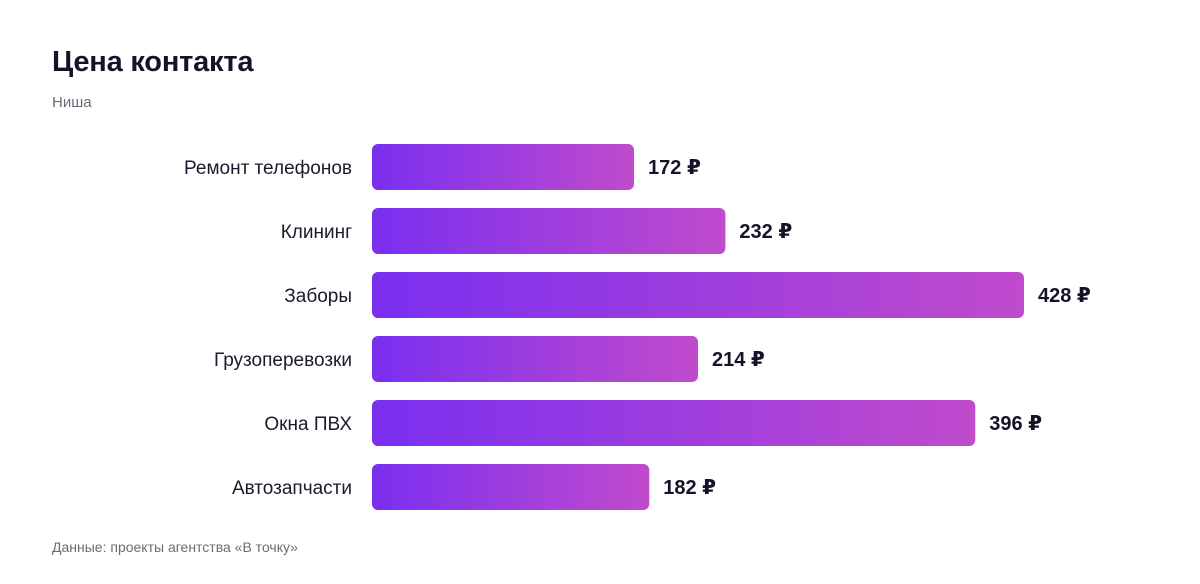 Image resolution: width=1200 pixels, height=584 pixels. Describe the element at coordinates (268, 168) in the screenshot. I see `category-label: Ремонт телефонов` at that location.